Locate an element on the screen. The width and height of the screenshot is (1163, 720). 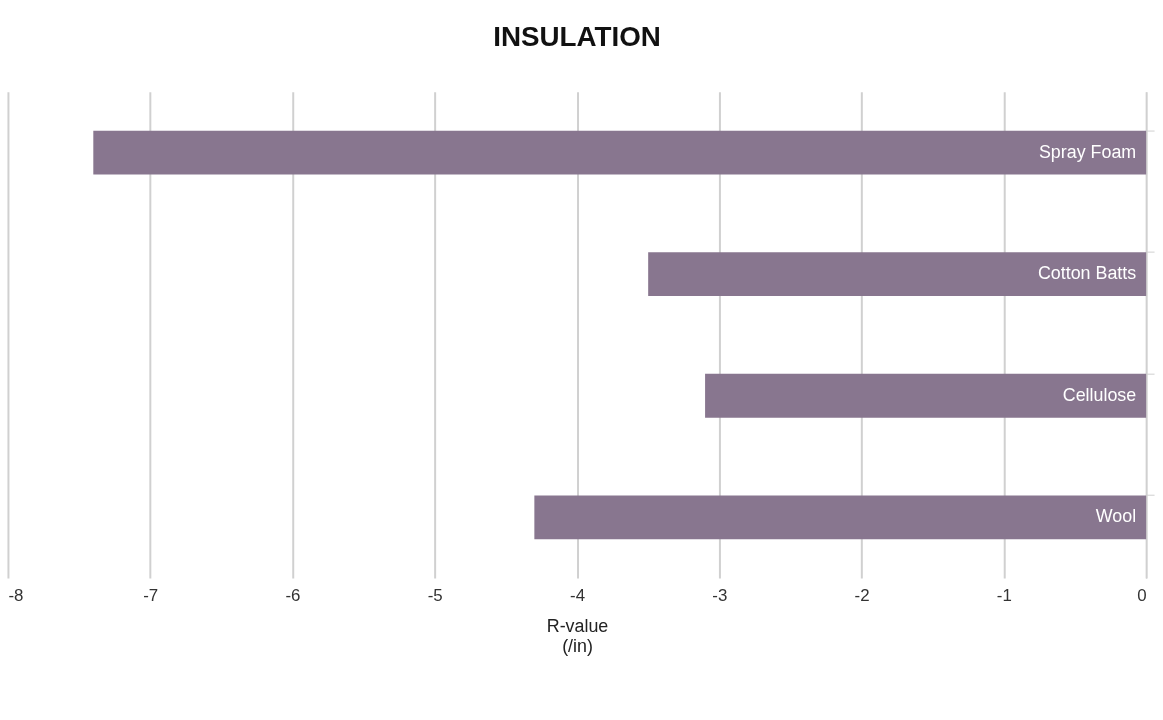
y-tick-label: Cellulose is located at coordinates (1099, 394).